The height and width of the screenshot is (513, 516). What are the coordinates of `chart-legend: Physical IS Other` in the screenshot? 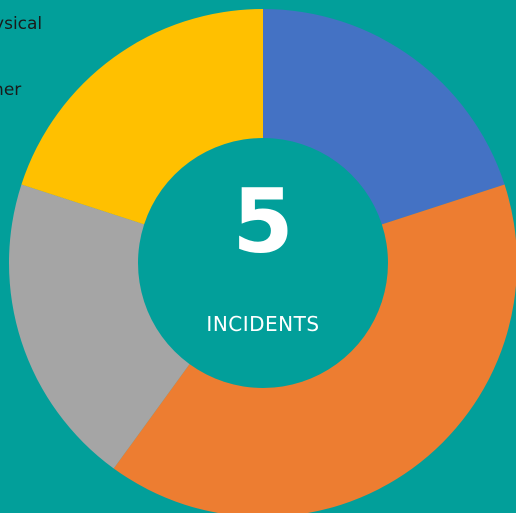 It's located at (21, 63).